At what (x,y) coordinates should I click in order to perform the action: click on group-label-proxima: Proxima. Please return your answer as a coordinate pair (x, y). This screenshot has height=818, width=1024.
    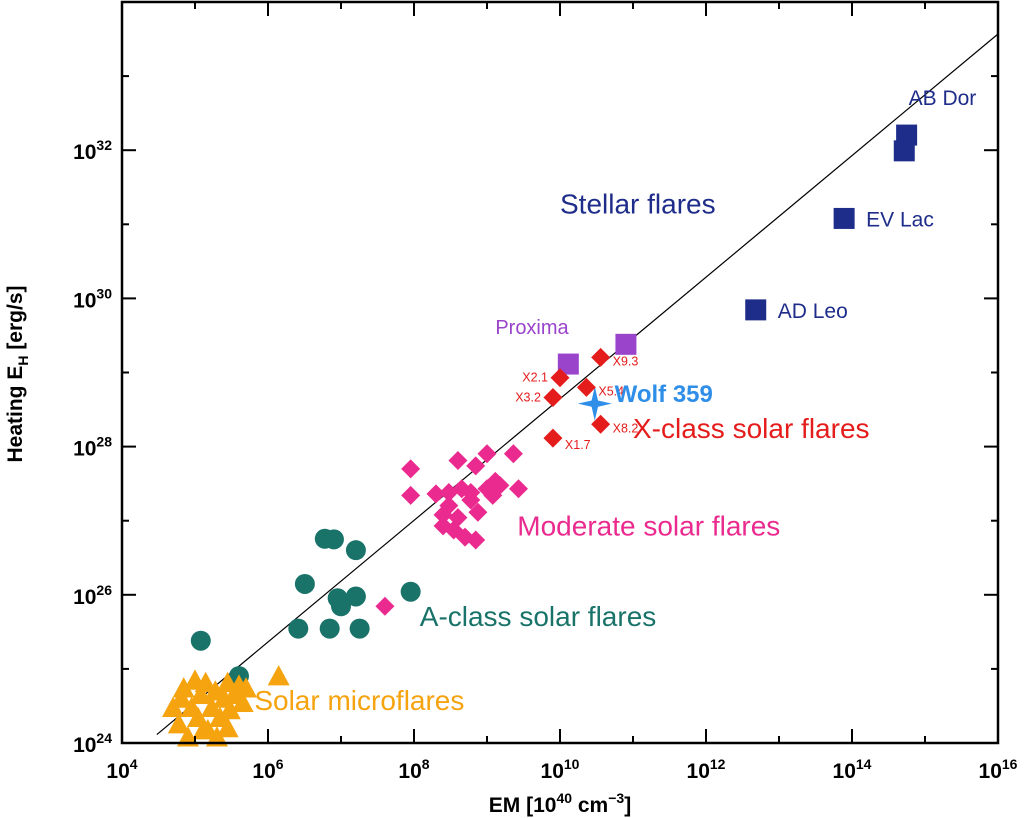
    Looking at the image, I should click on (532, 328).